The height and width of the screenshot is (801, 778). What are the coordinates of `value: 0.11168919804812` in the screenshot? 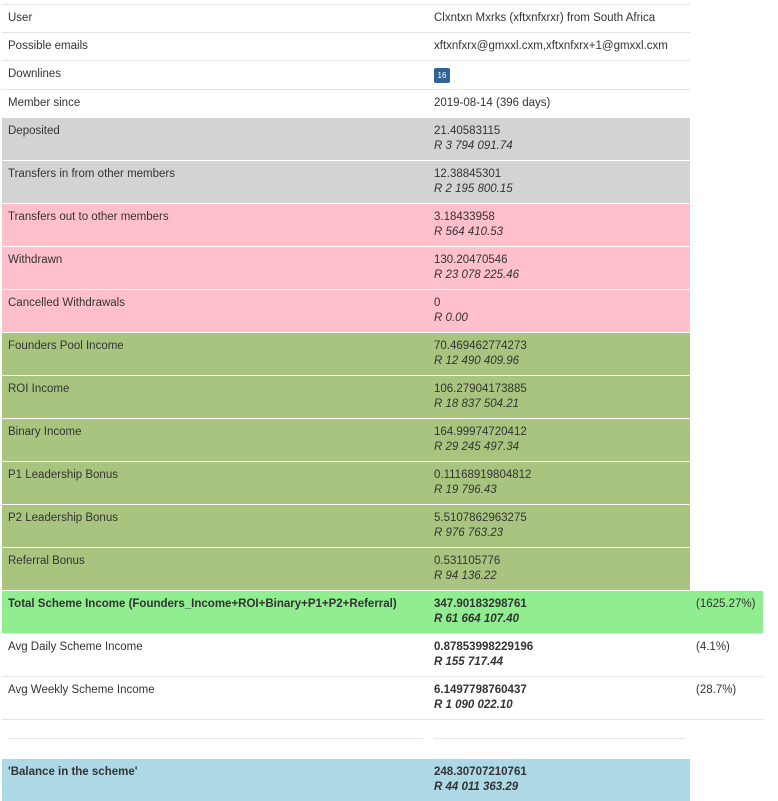 It's located at (559, 475).